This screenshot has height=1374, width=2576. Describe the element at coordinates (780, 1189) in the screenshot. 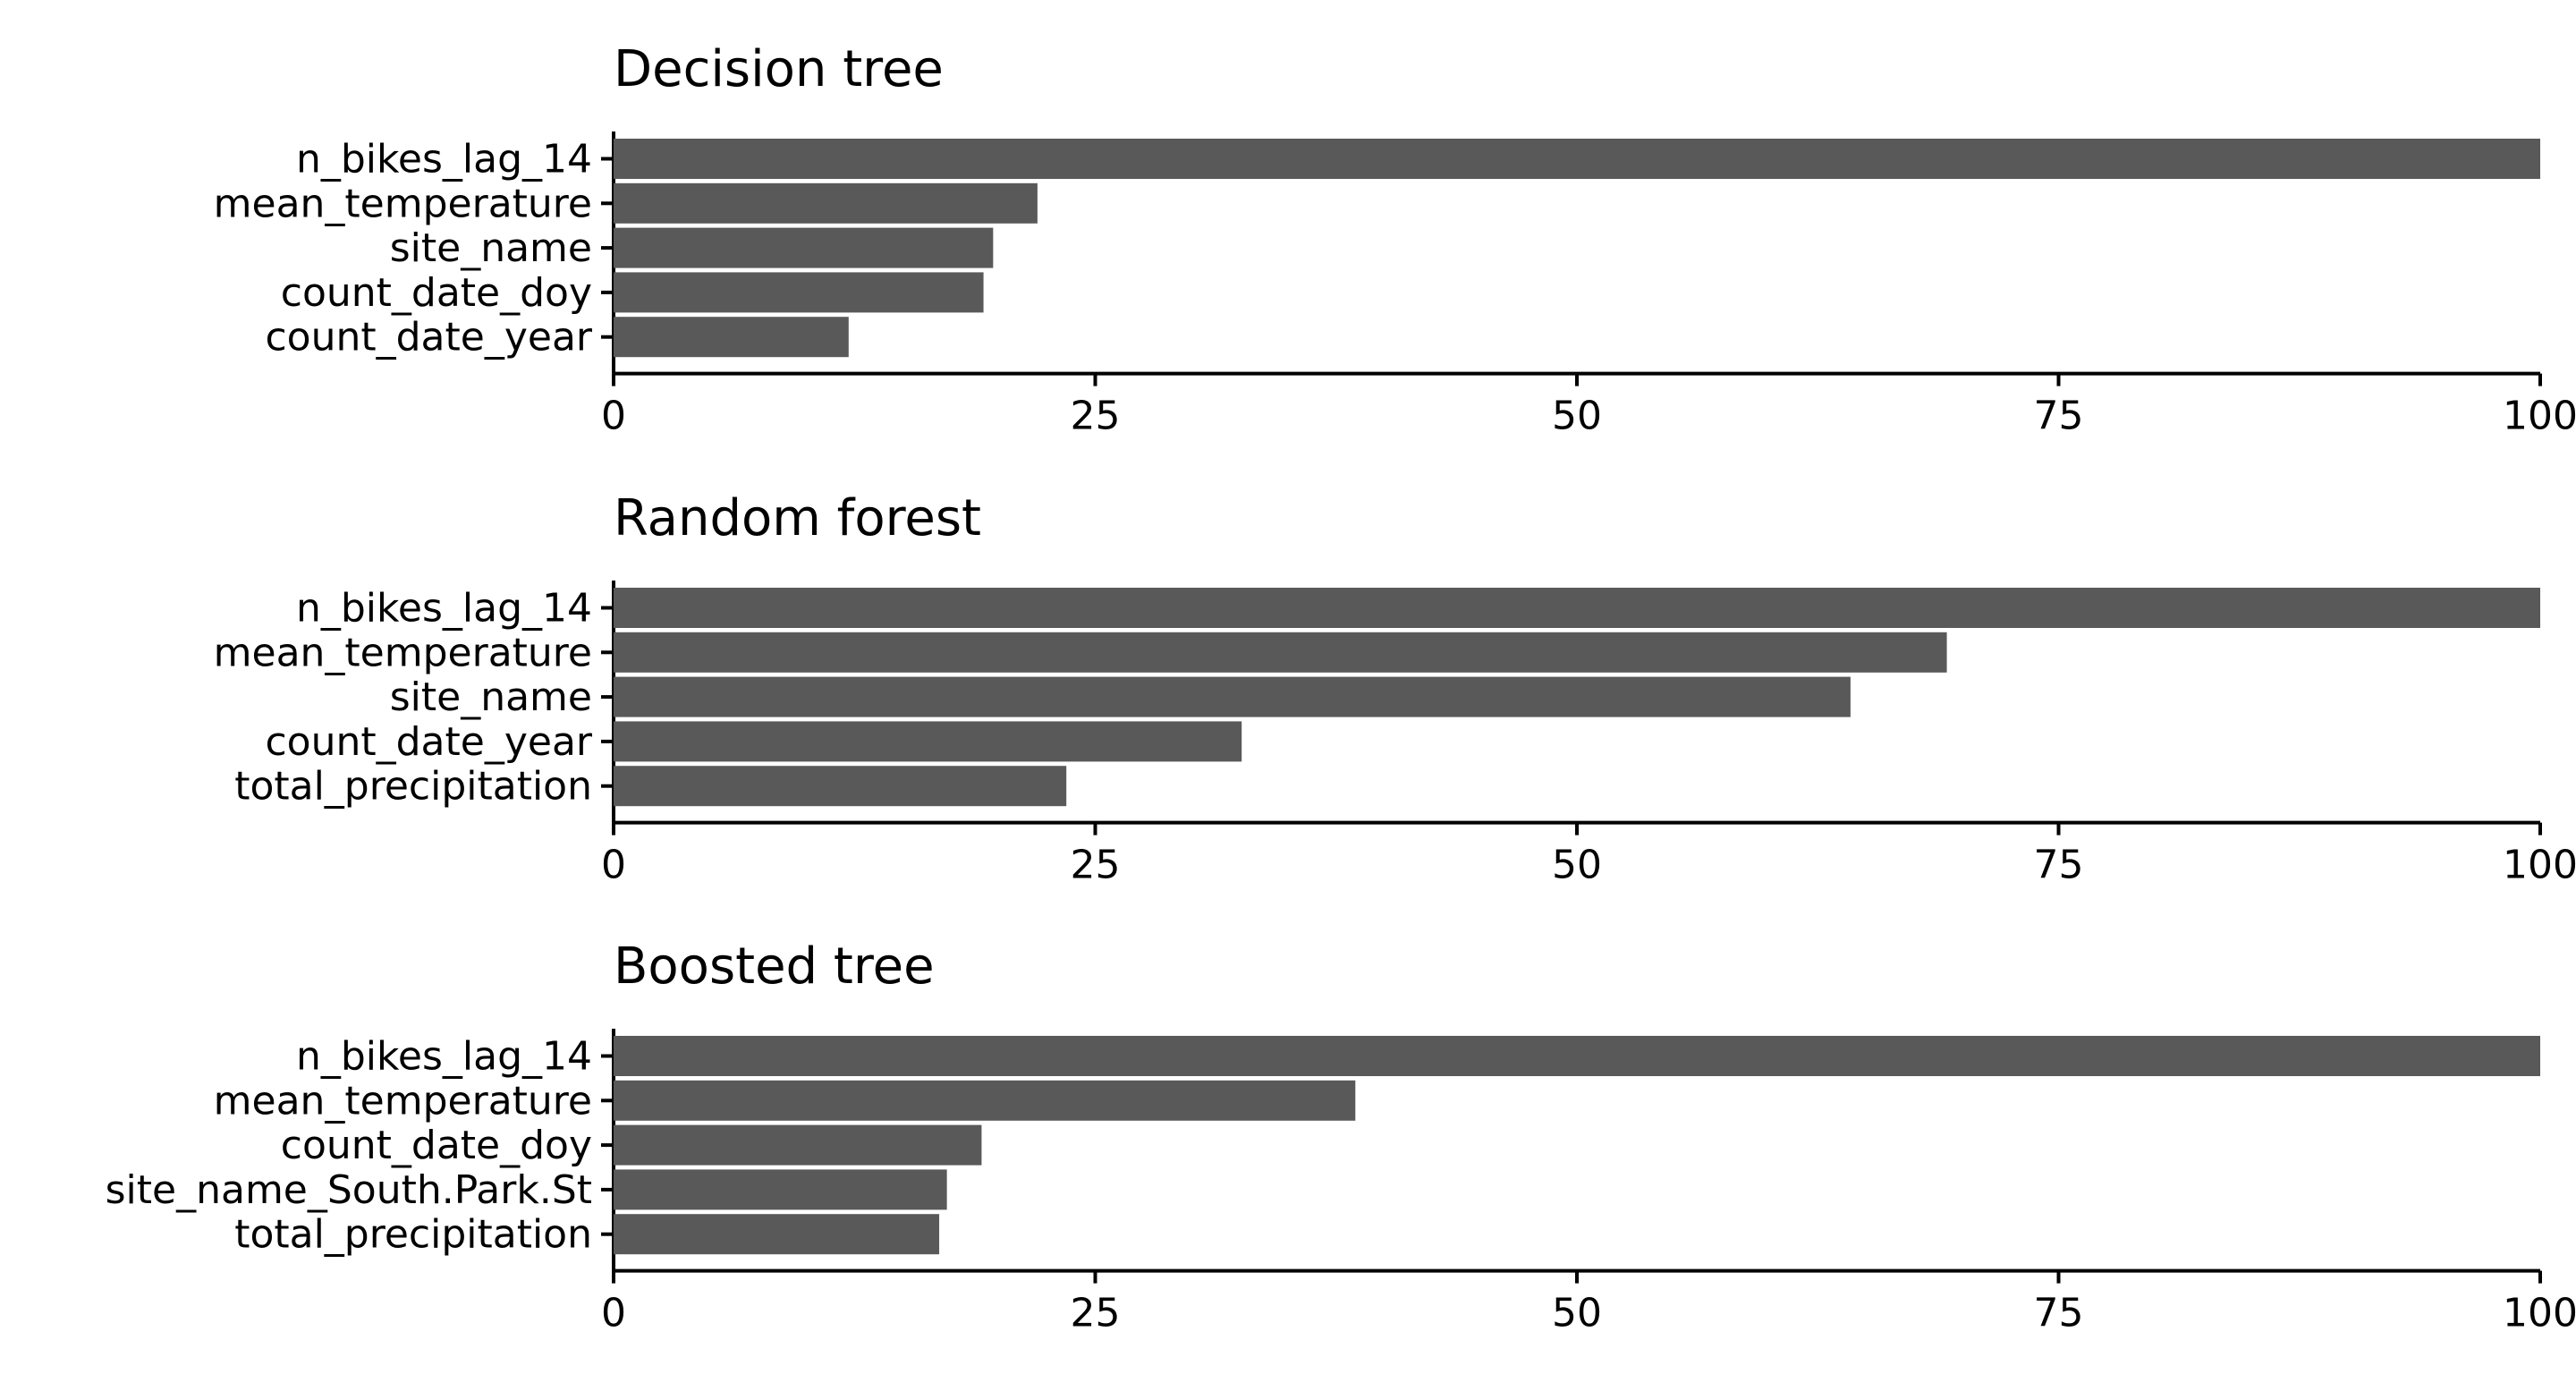

I see `bar-site_name_South.Park.St` at that location.